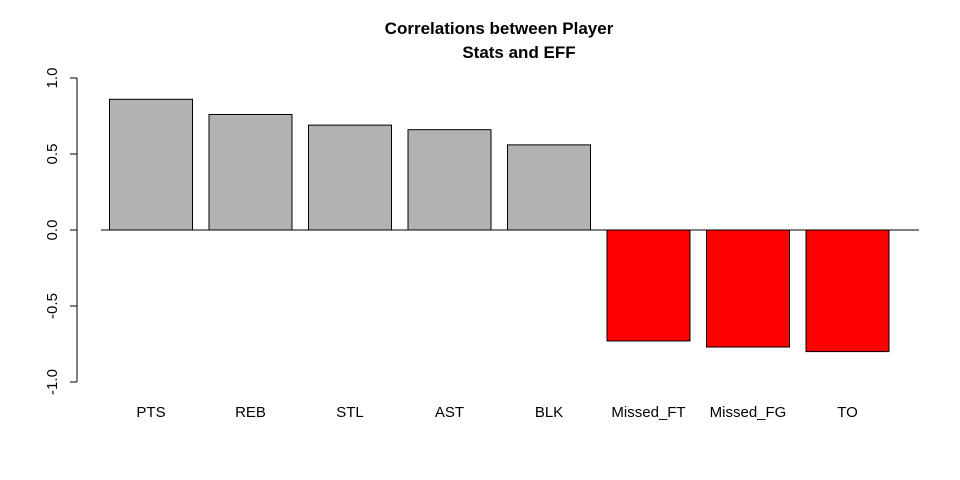 This screenshot has height=480, width=960. Describe the element at coordinates (549, 412) in the screenshot. I see `x-tick-label: BLK` at that location.